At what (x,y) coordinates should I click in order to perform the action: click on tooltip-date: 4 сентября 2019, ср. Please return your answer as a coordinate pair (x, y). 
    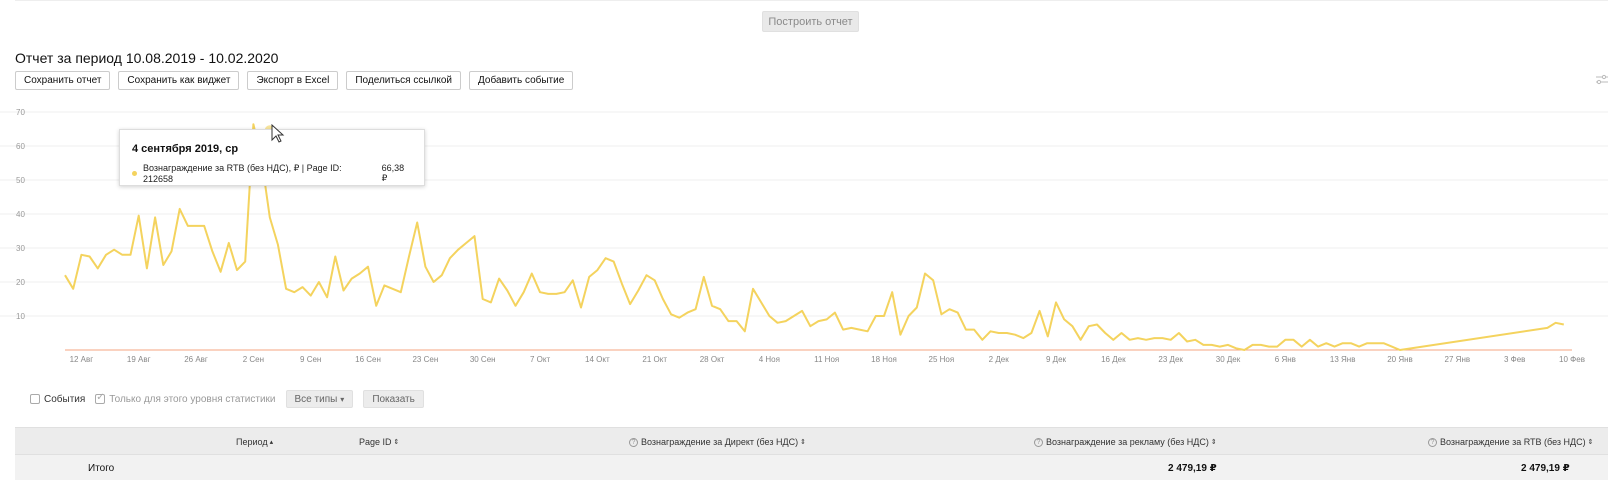
    Looking at the image, I should click on (185, 149).